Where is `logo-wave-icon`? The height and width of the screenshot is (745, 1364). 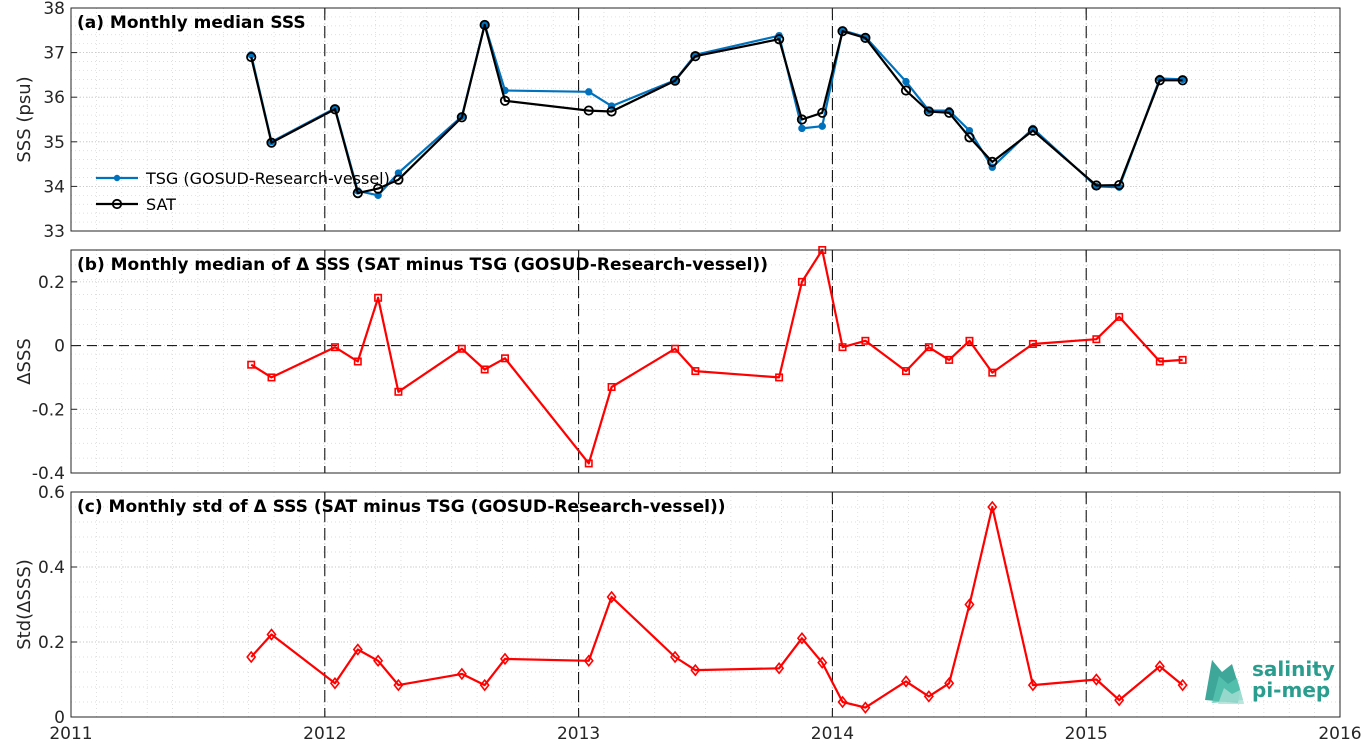
logo-wave-icon is located at coordinates (1224, 682).